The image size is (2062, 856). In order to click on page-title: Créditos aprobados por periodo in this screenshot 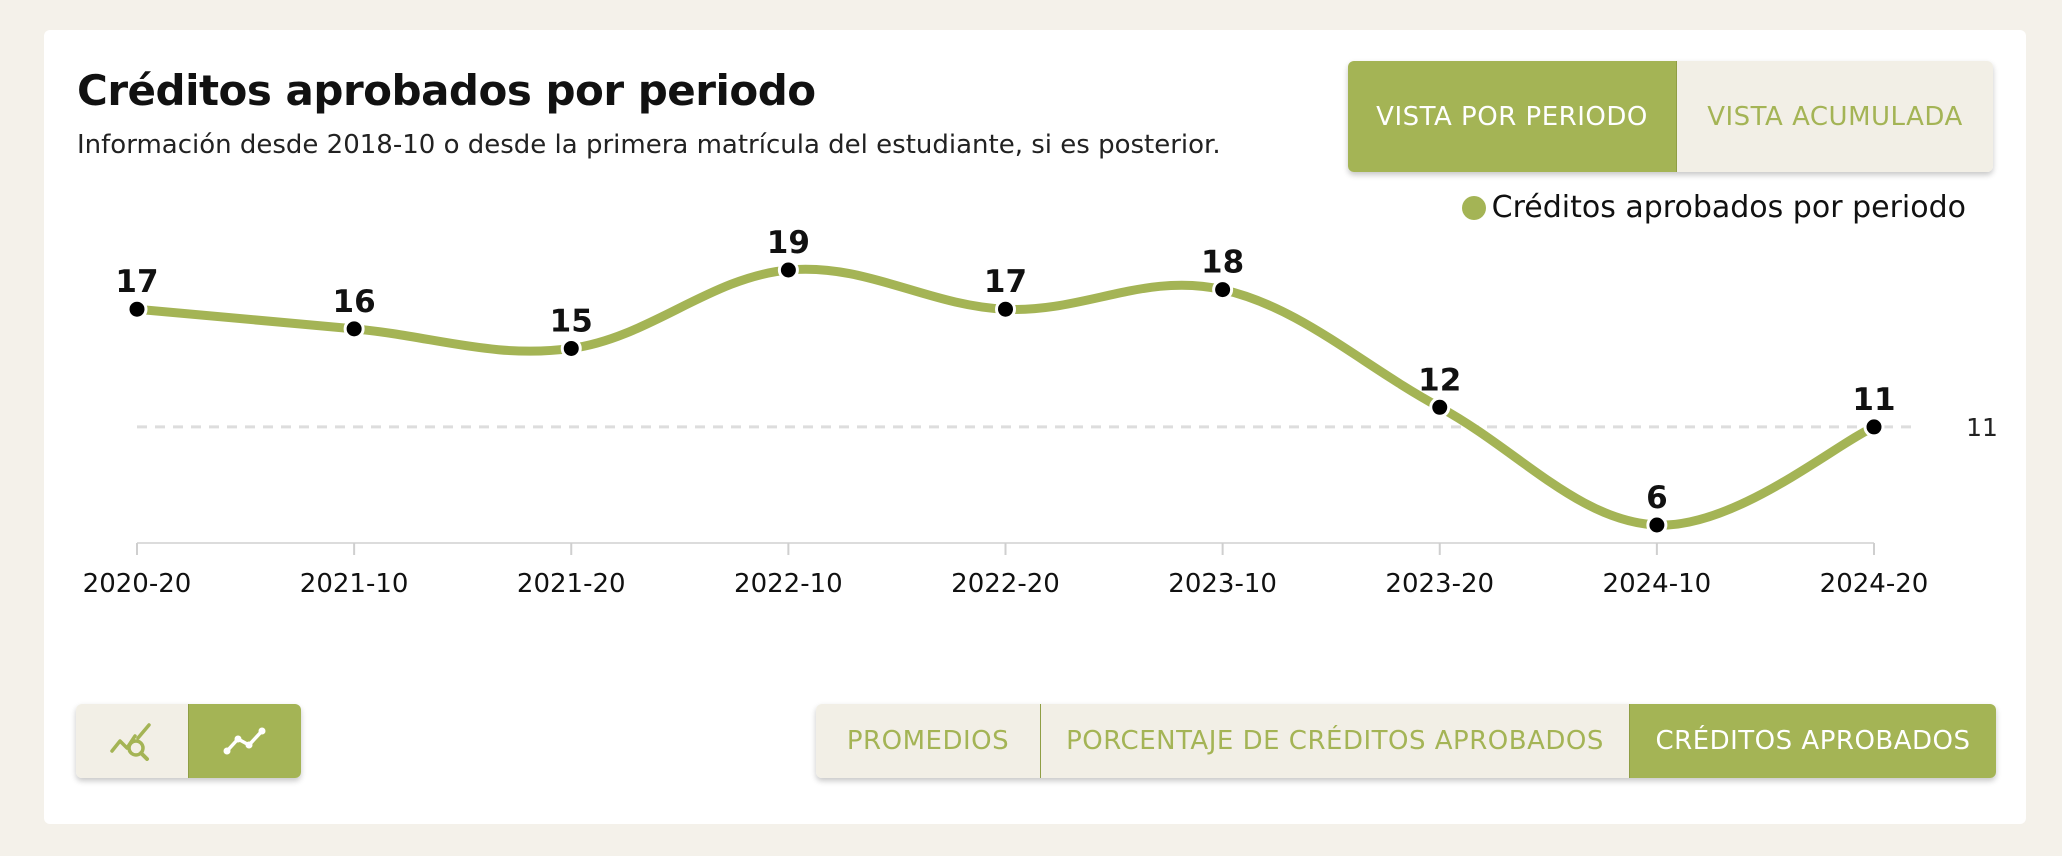, I will do `click(446, 90)`.